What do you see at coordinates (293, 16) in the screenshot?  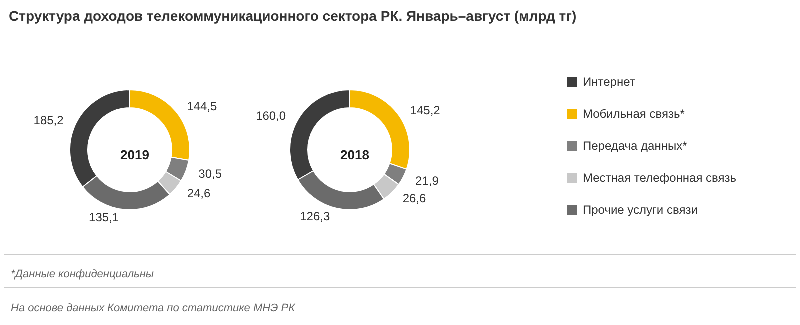 I see `chart-title: Структура доходов телекоммуникационного сектора РК. Январь–август (млрд тг)` at bounding box center [293, 16].